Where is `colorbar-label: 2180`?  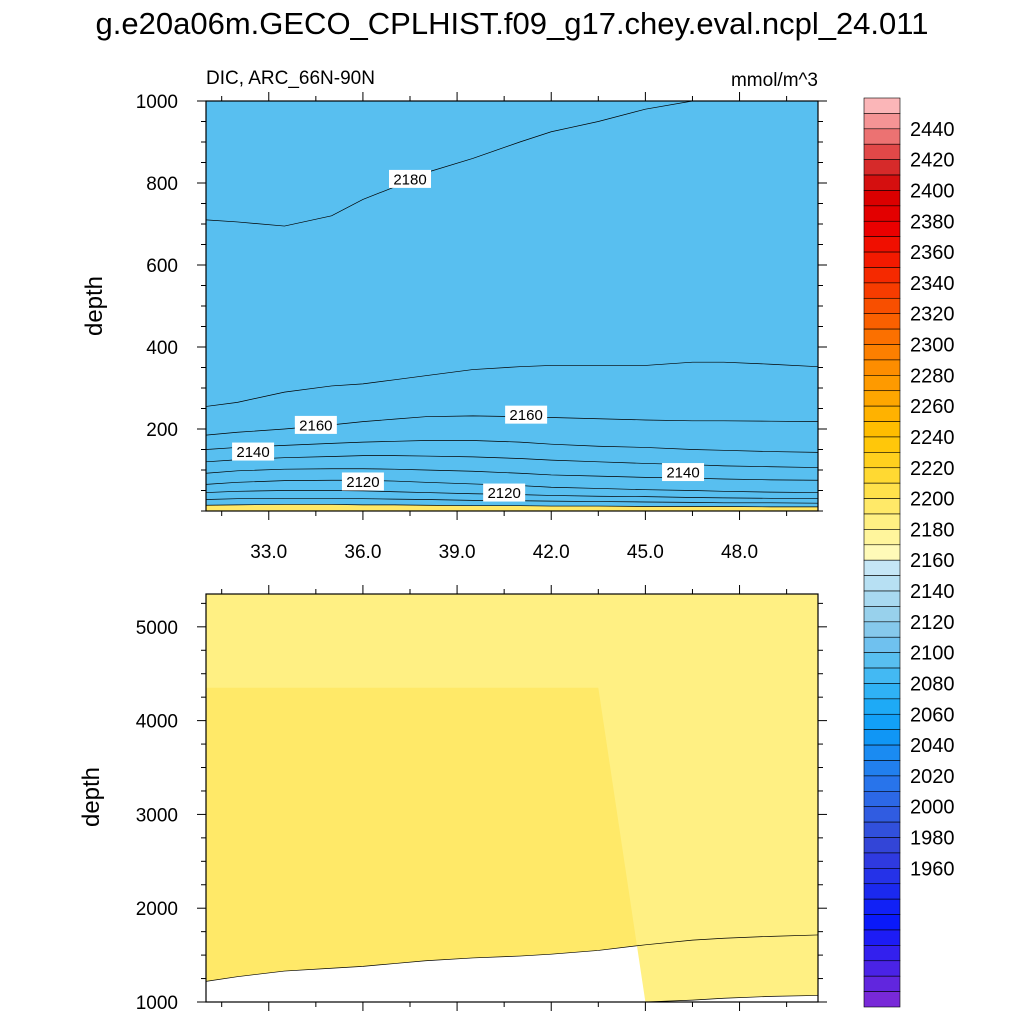
colorbar-label: 2180 is located at coordinates (932, 530).